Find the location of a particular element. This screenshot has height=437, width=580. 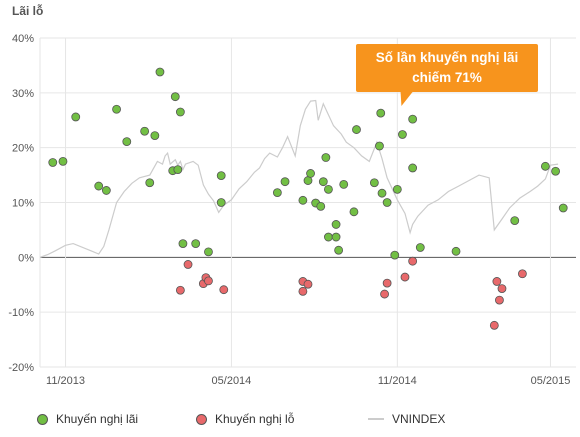

x-tick-label: 05/2014 is located at coordinates (232, 381).